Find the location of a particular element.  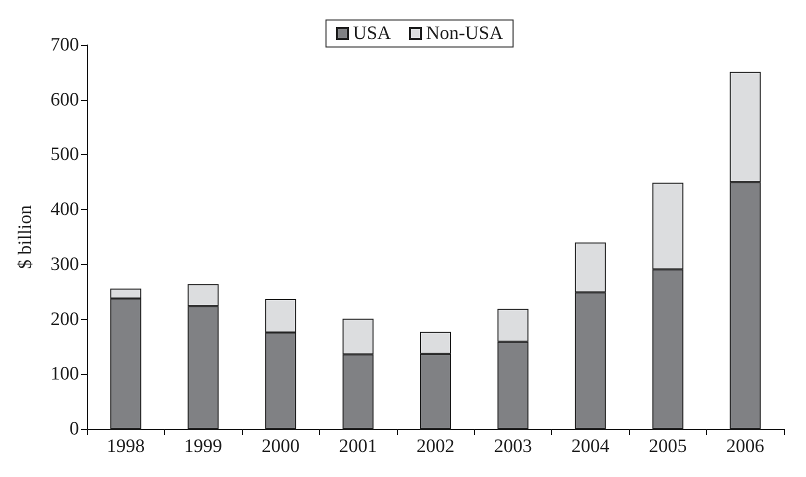

y-tick-label: 0 is located at coordinates (74, 429).